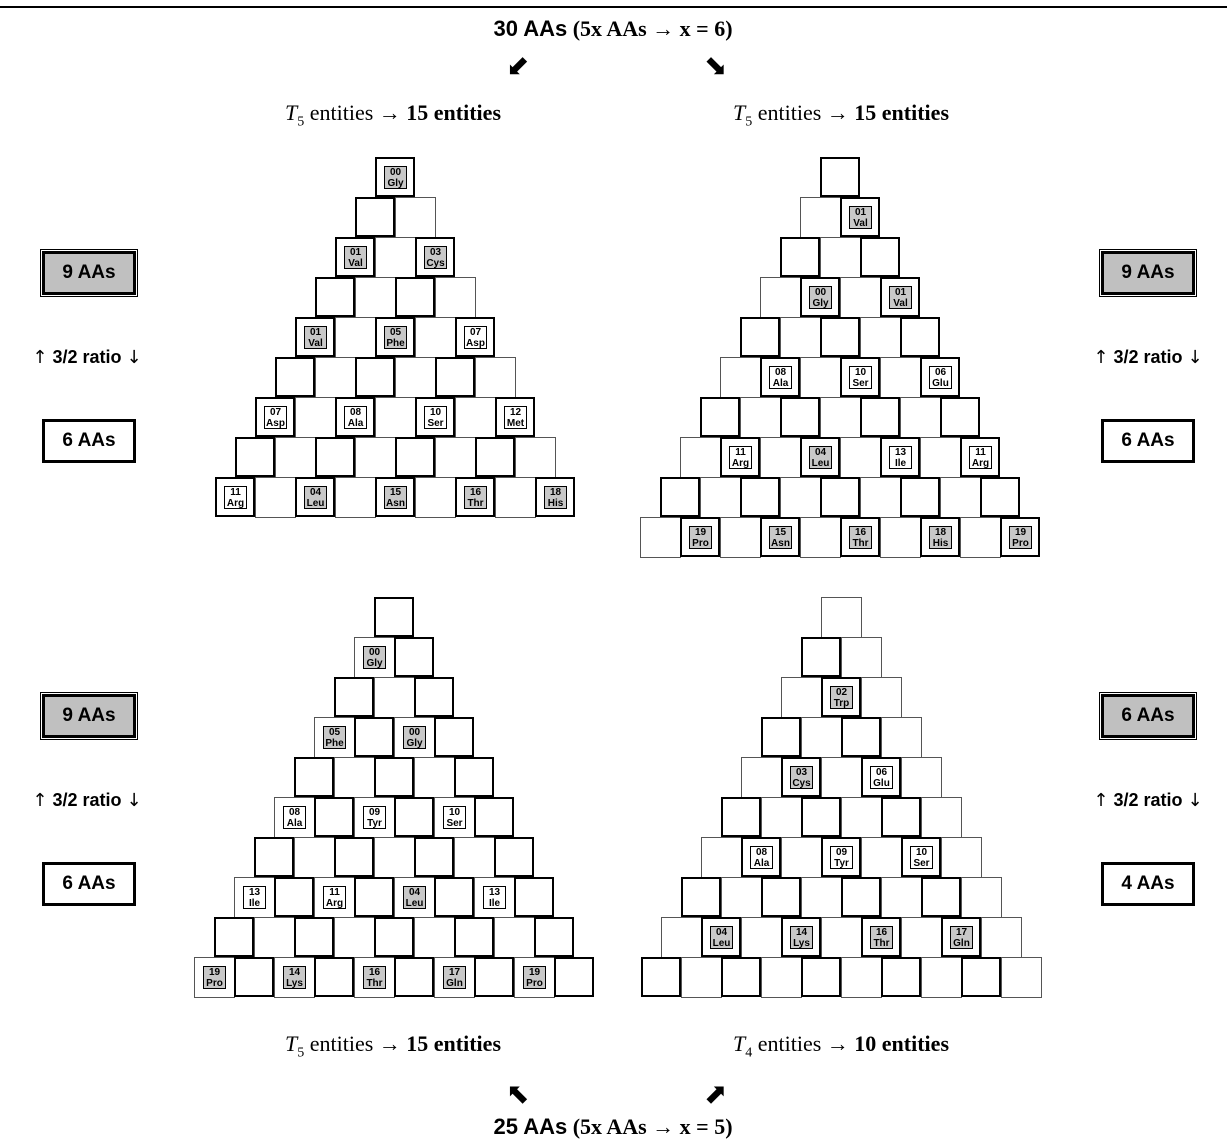  I want to click on amino-acid-name: Glu, so click(881, 783).